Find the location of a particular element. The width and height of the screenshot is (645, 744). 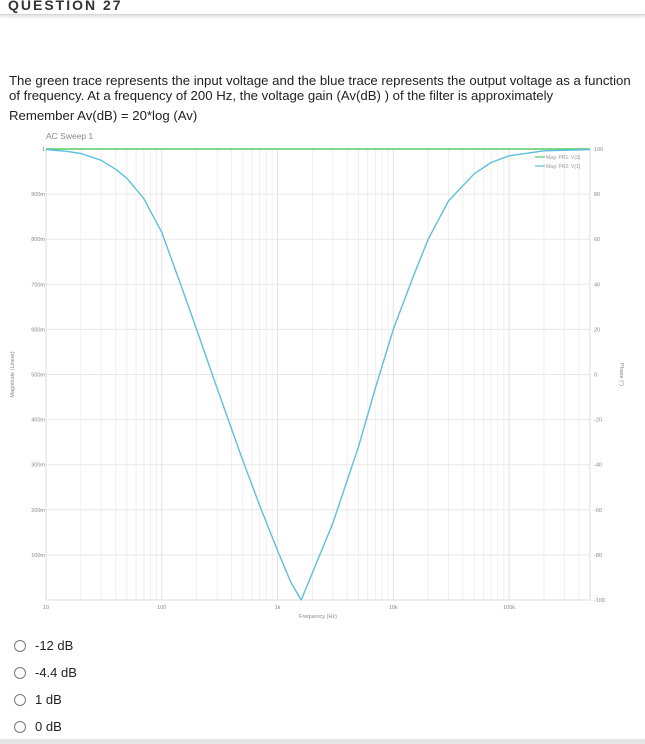

y2-tick-label: -20 is located at coordinates (598, 421).